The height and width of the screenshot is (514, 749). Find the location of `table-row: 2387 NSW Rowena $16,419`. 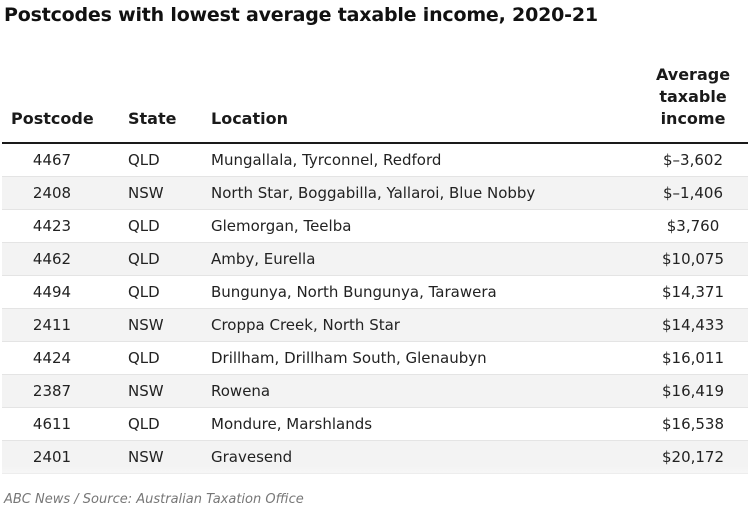

table-row: 2387 NSW Rowena $16,419 is located at coordinates (375, 391).